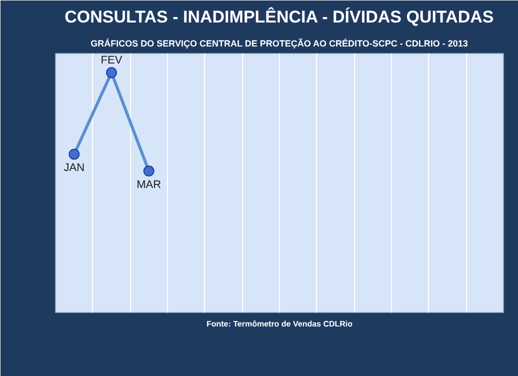 Image resolution: width=518 pixels, height=376 pixels. I want to click on source-note: Fonte: Termômetro de Vendas CDLRio, so click(279, 324).